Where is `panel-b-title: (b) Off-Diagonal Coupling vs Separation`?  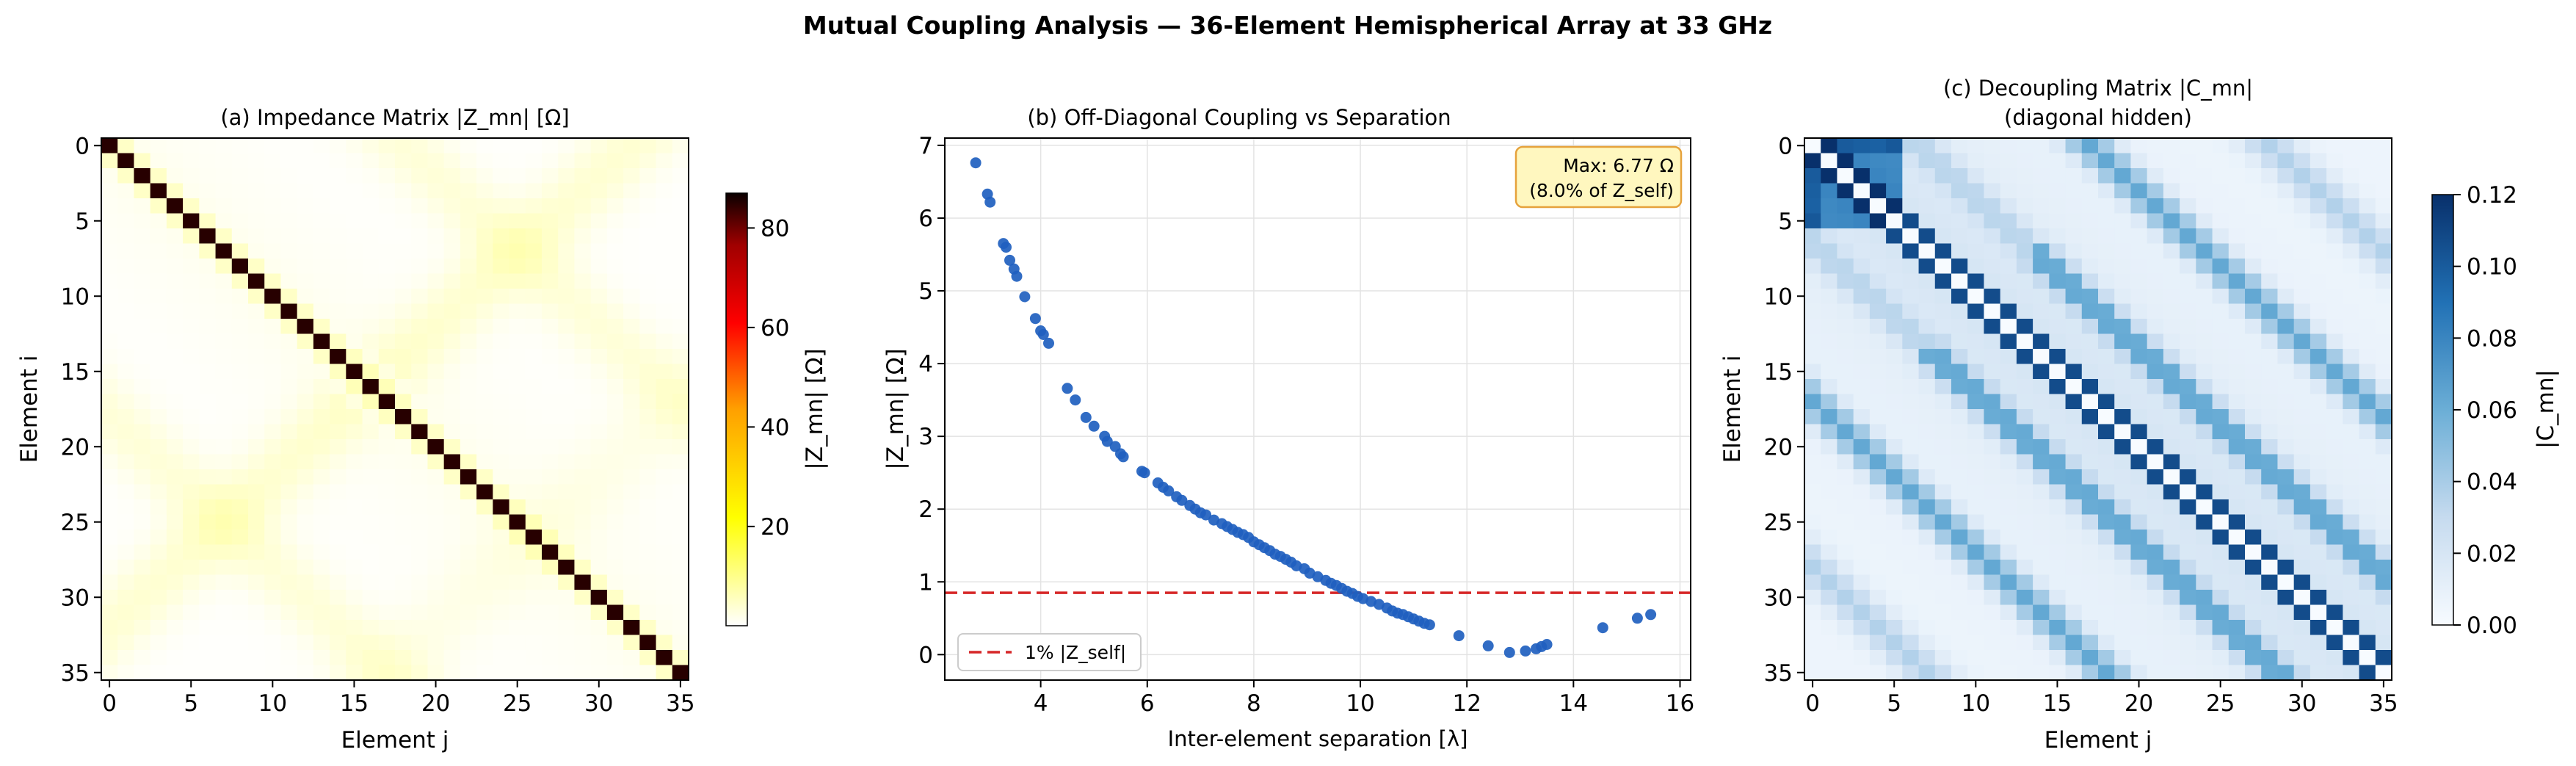 panel-b-title: (b) Off-Diagonal Coupling vs Separation is located at coordinates (1239, 117).